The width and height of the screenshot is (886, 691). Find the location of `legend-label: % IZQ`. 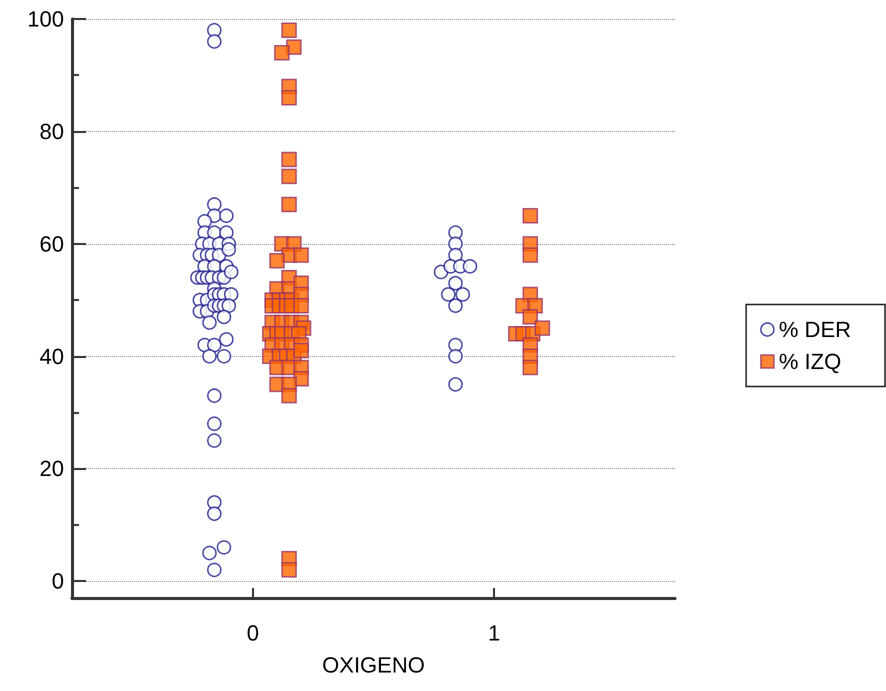

legend-label: % IZQ is located at coordinates (810, 361).